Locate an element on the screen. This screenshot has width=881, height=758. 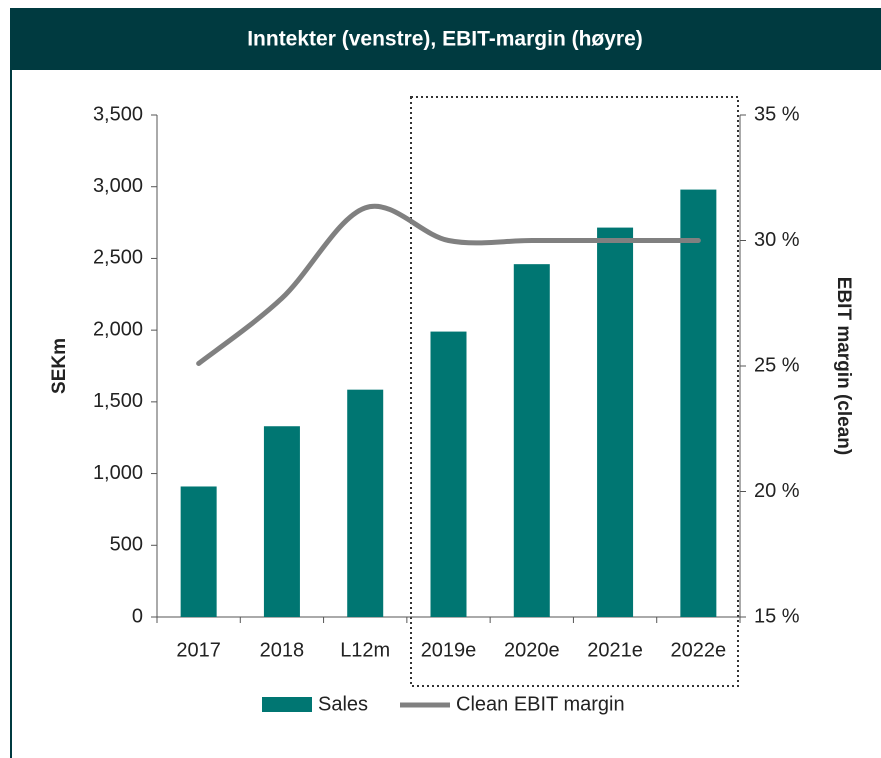
x-tick-label: 2020e is located at coordinates (532, 650).